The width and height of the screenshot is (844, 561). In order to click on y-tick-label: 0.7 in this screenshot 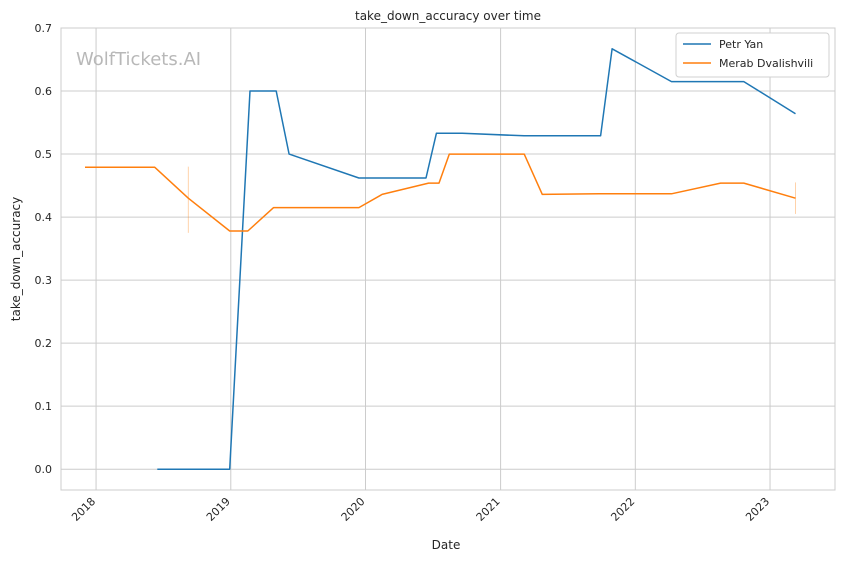, I will do `click(44, 28)`.